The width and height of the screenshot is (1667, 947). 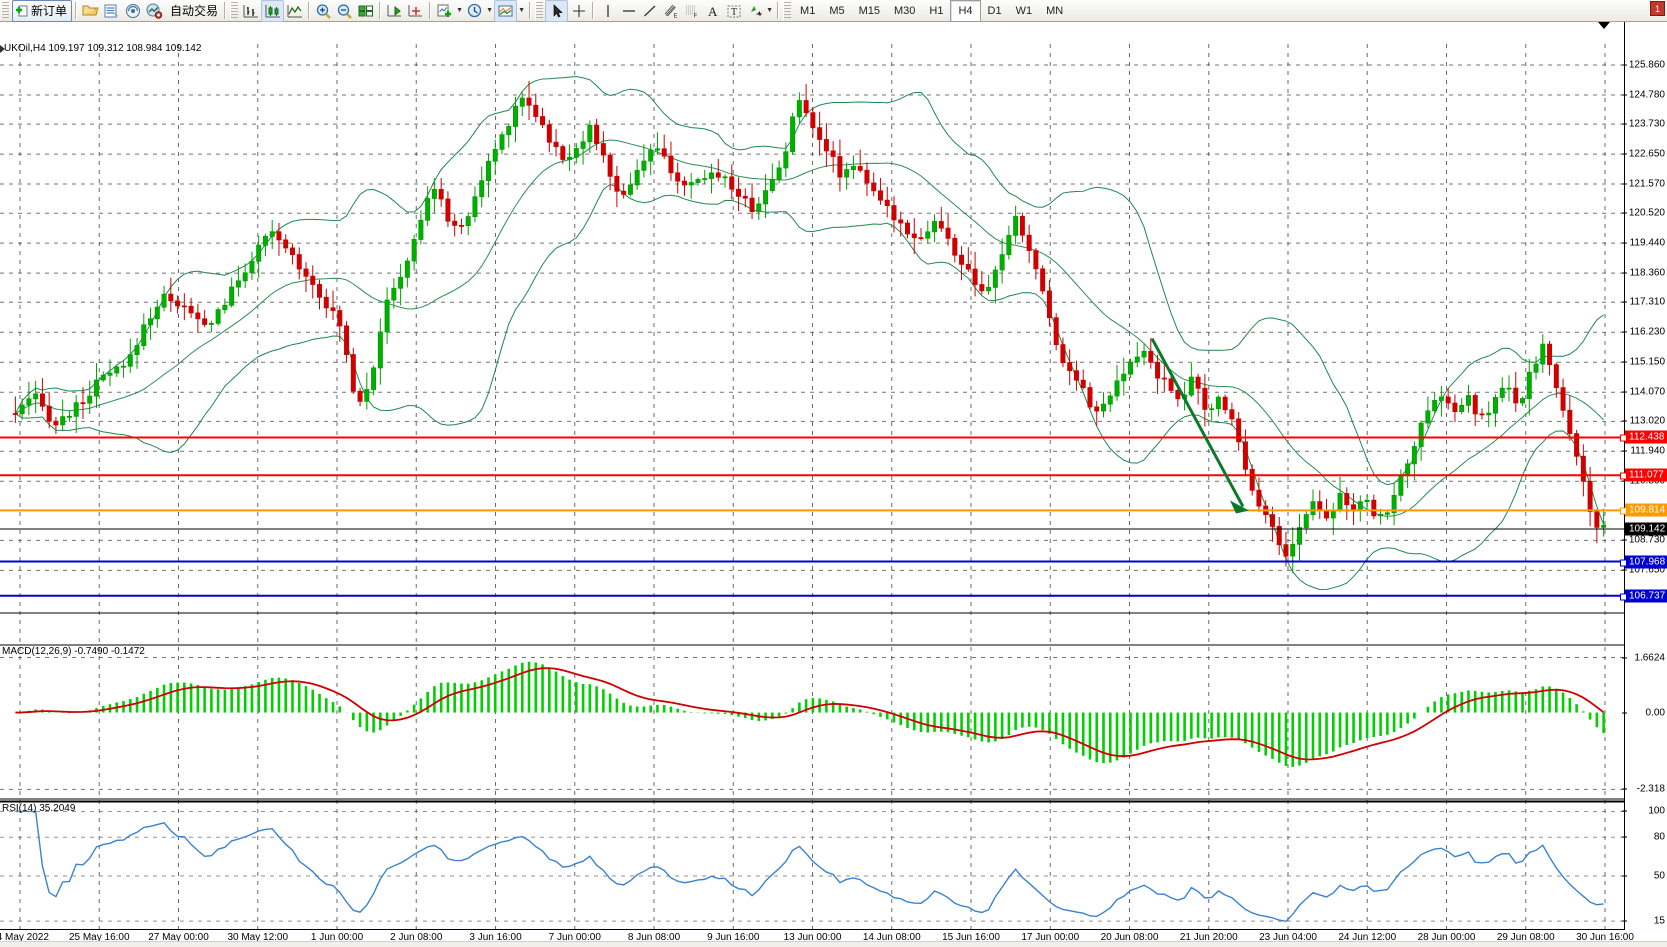 What do you see at coordinates (132, 11) in the screenshot?
I see `signals-button` at bounding box center [132, 11].